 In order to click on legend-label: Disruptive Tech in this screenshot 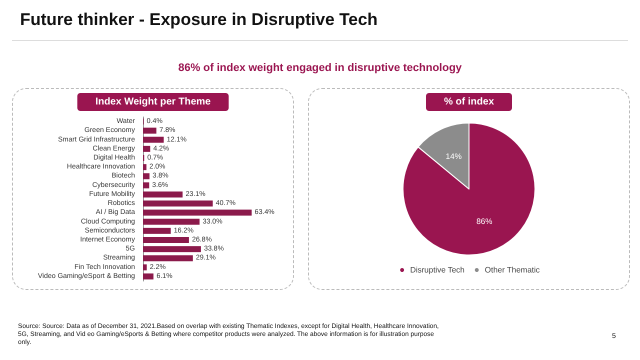, I will do `click(437, 270)`.